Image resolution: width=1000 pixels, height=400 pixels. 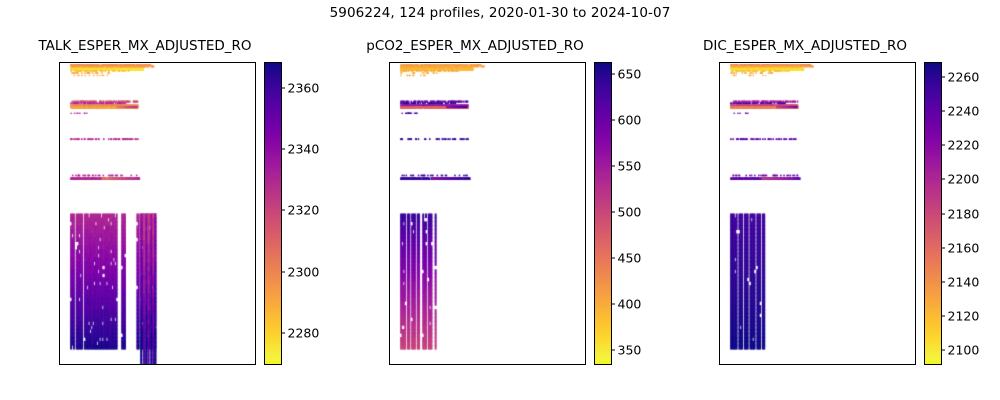 I want to click on colorbar-tick-label: 650, so click(x=629, y=74).